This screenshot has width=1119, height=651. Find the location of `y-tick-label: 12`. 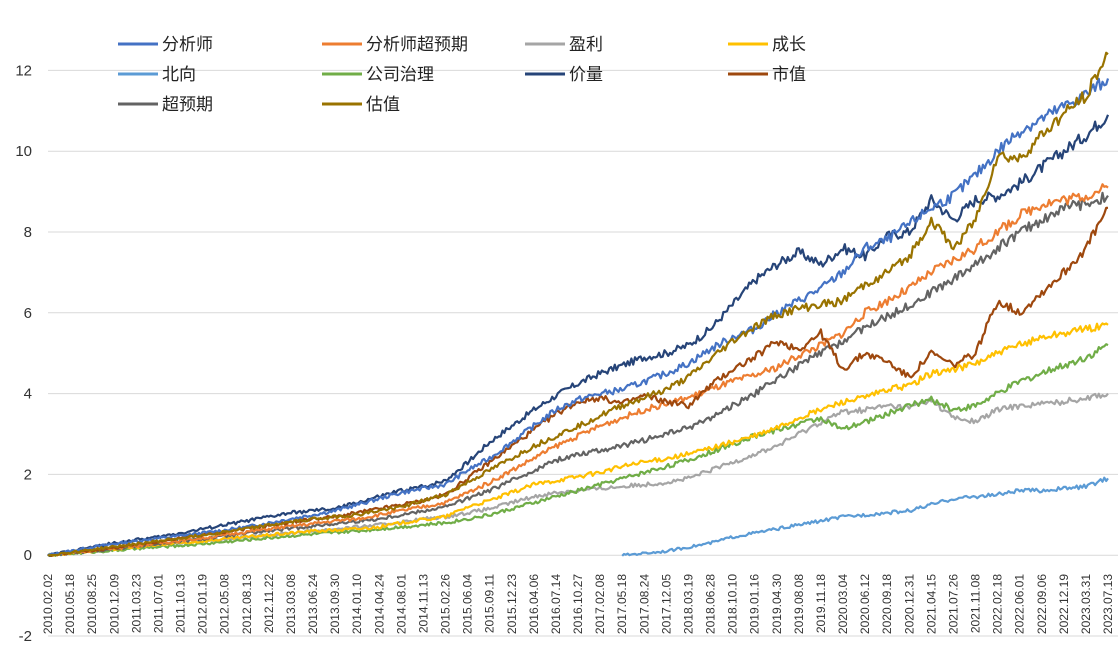

y-tick-label: 12 is located at coordinates (23, 70).